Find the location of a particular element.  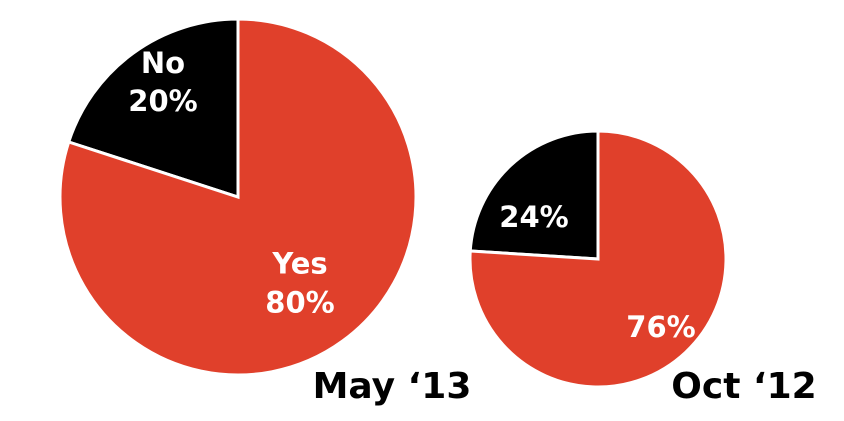

slice-label-slice-0-line-0: 24% is located at coordinates (533, 217).